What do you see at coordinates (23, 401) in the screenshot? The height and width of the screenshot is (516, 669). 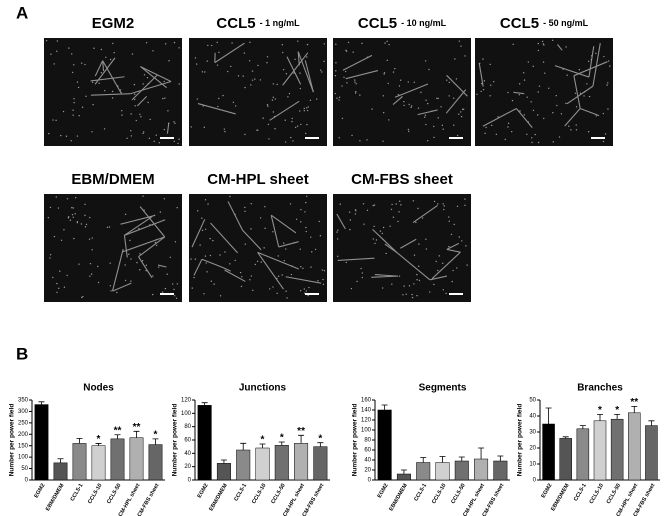 I see `y-tick-label: 350` at bounding box center [23, 401].